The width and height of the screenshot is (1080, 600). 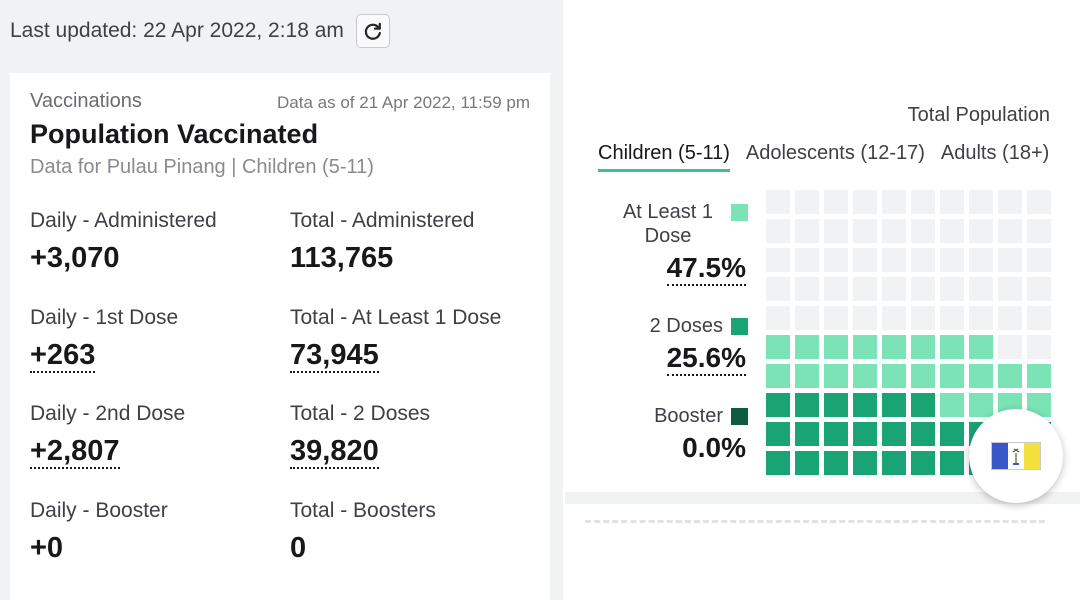 I want to click on tab-adults: Adults (18+), so click(x=995, y=153).